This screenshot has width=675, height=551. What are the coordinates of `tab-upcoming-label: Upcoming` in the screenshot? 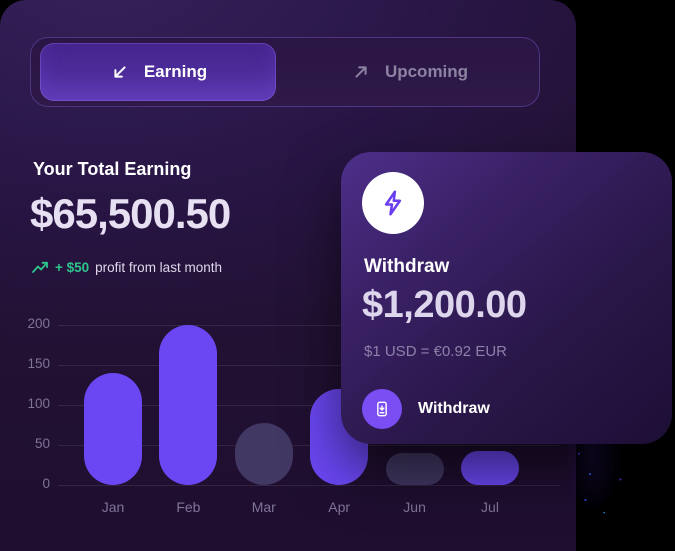 It's located at (426, 71).